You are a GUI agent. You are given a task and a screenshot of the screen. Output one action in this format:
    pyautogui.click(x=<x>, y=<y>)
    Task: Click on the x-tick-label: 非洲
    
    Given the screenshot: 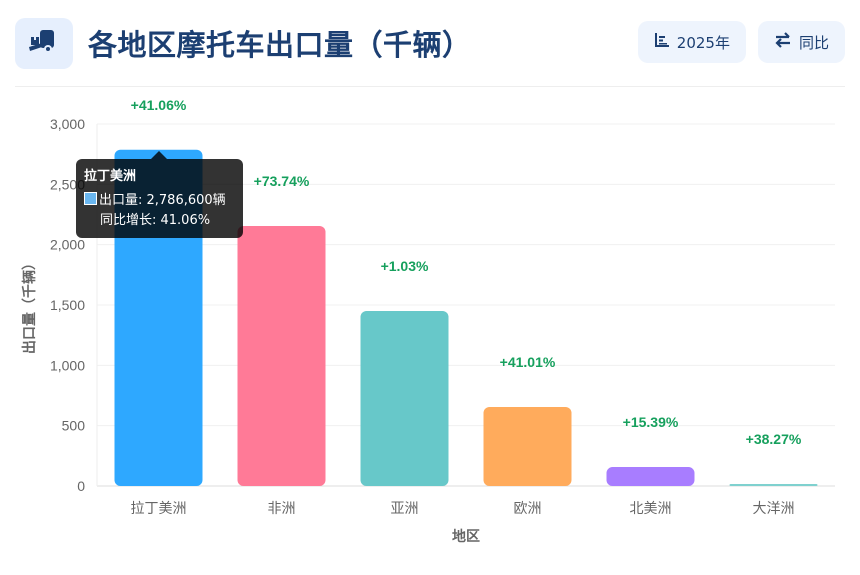 What is the action you would take?
    pyautogui.click(x=282, y=509)
    